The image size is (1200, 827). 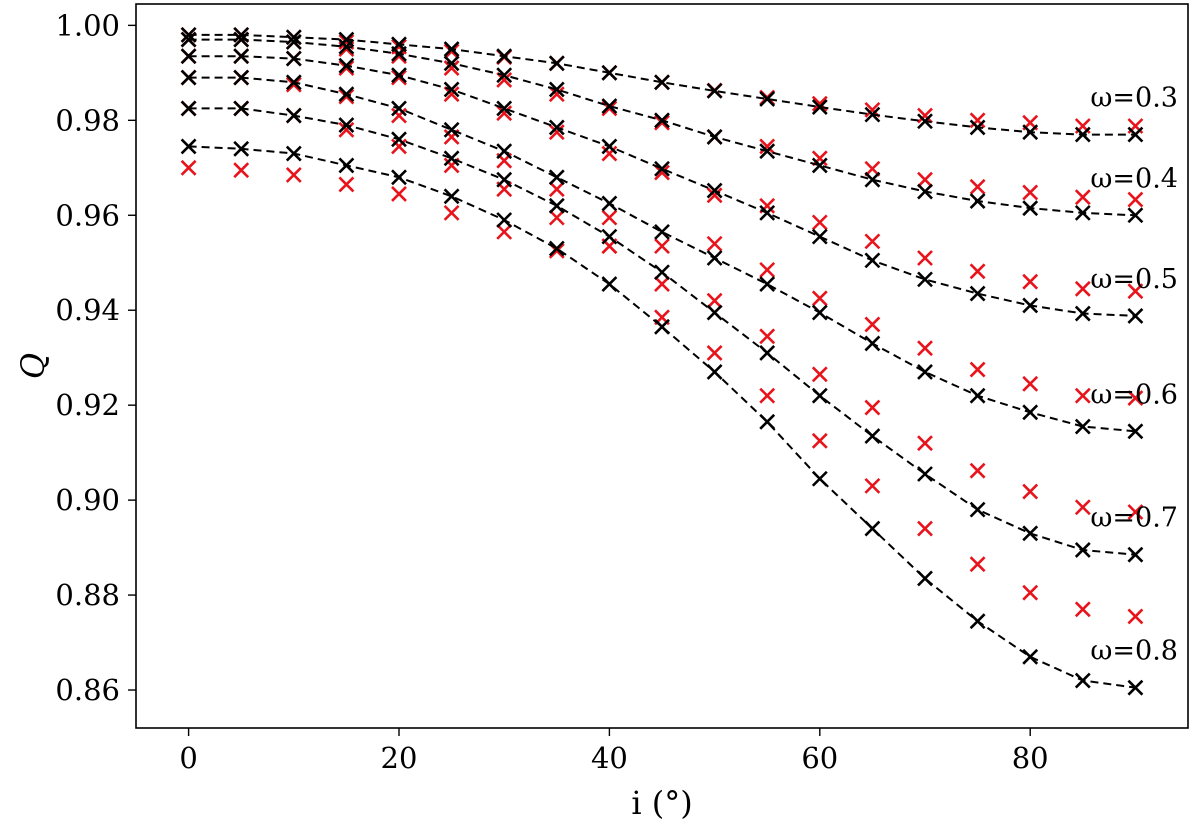 What do you see at coordinates (819, 758) in the screenshot?
I see `x-tick-label: 60` at bounding box center [819, 758].